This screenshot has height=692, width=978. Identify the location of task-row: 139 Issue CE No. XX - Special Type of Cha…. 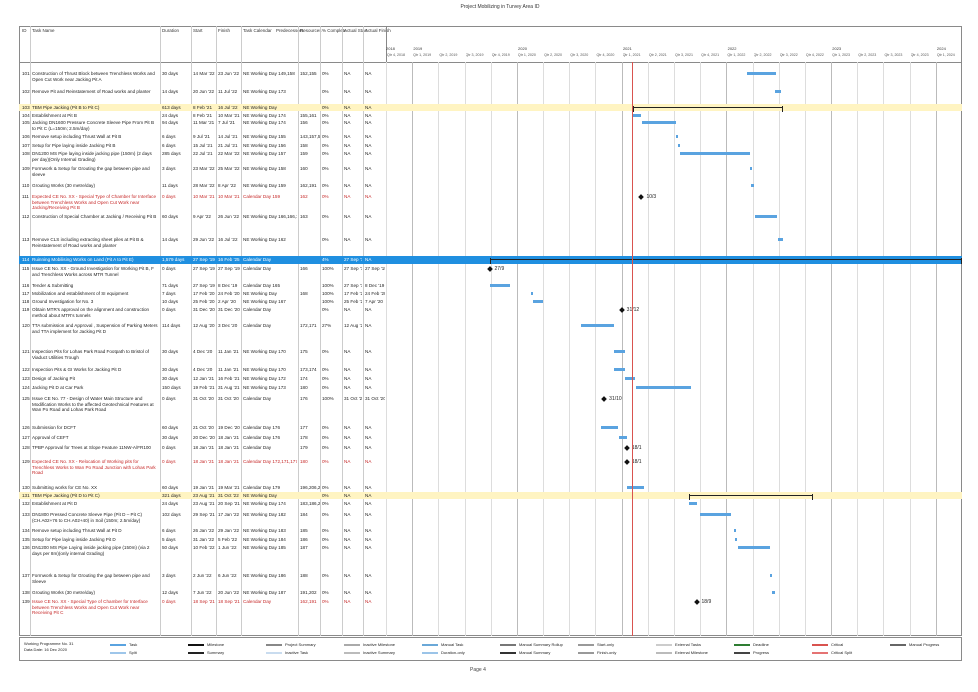
(490, 606).